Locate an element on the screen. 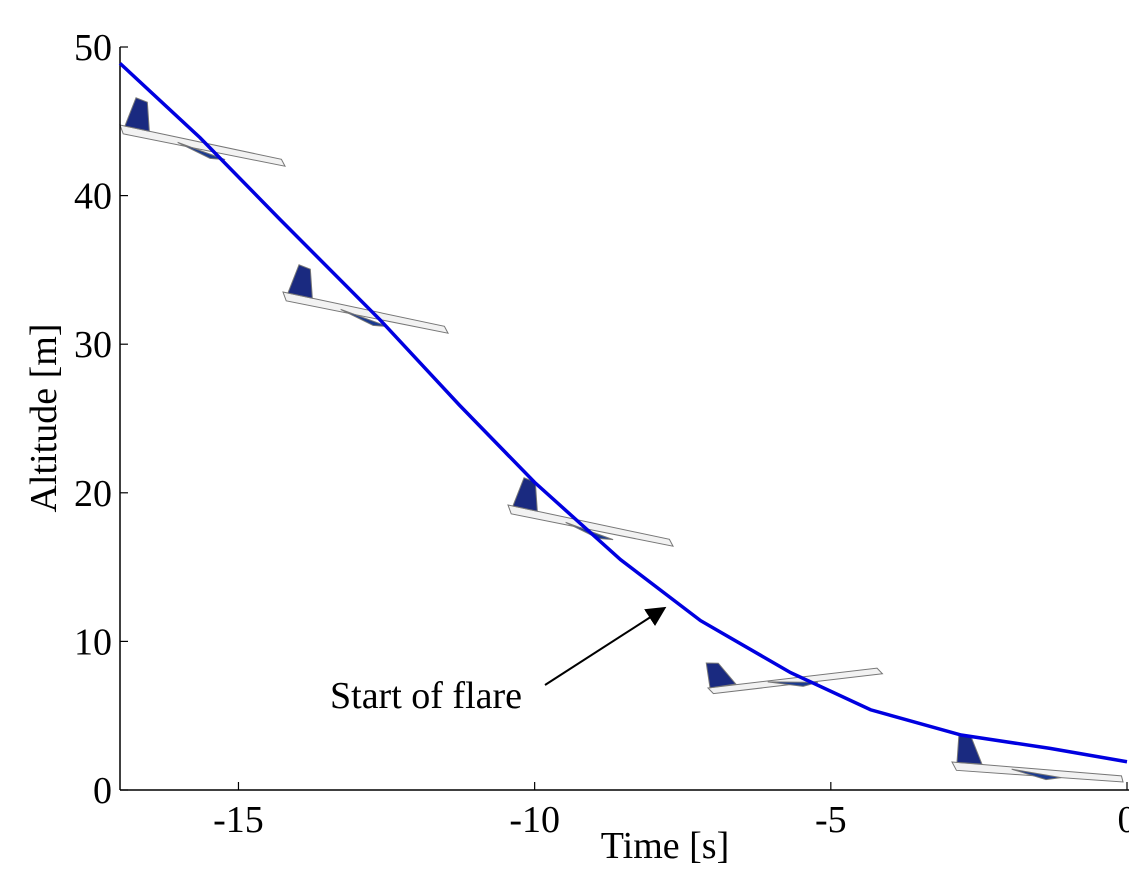  annotation: Start of flare is located at coordinates (426, 696).